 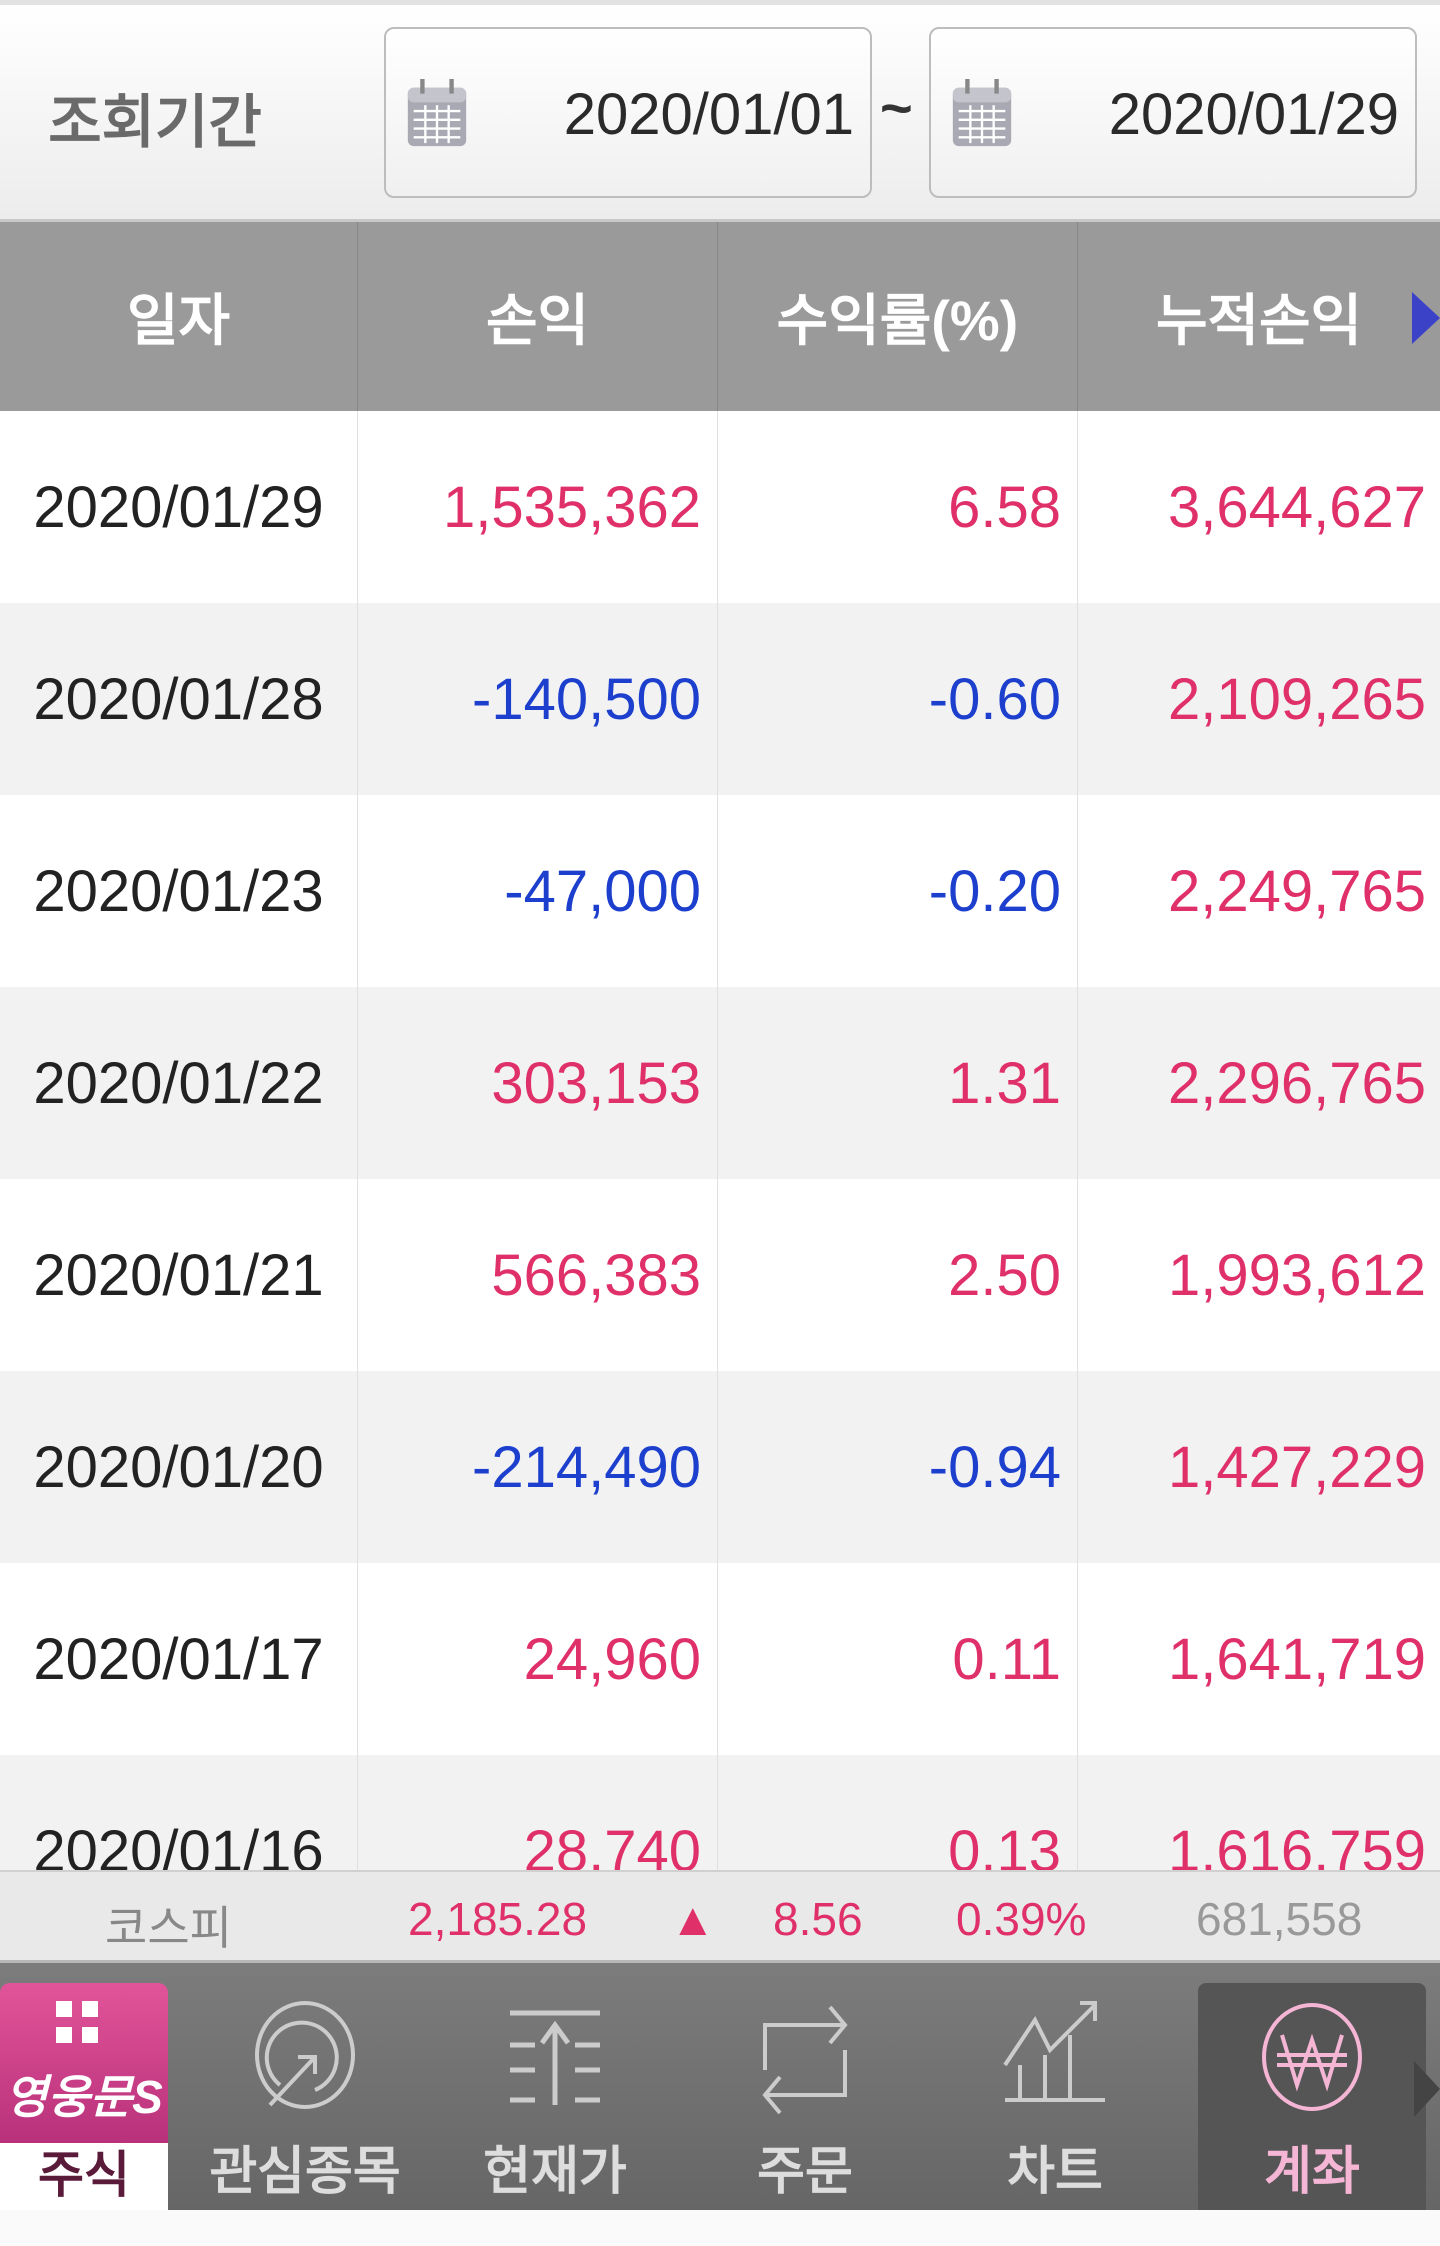 What do you see at coordinates (1021, 1919) in the screenshot?
I see `index-change-pct: 0.39%` at bounding box center [1021, 1919].